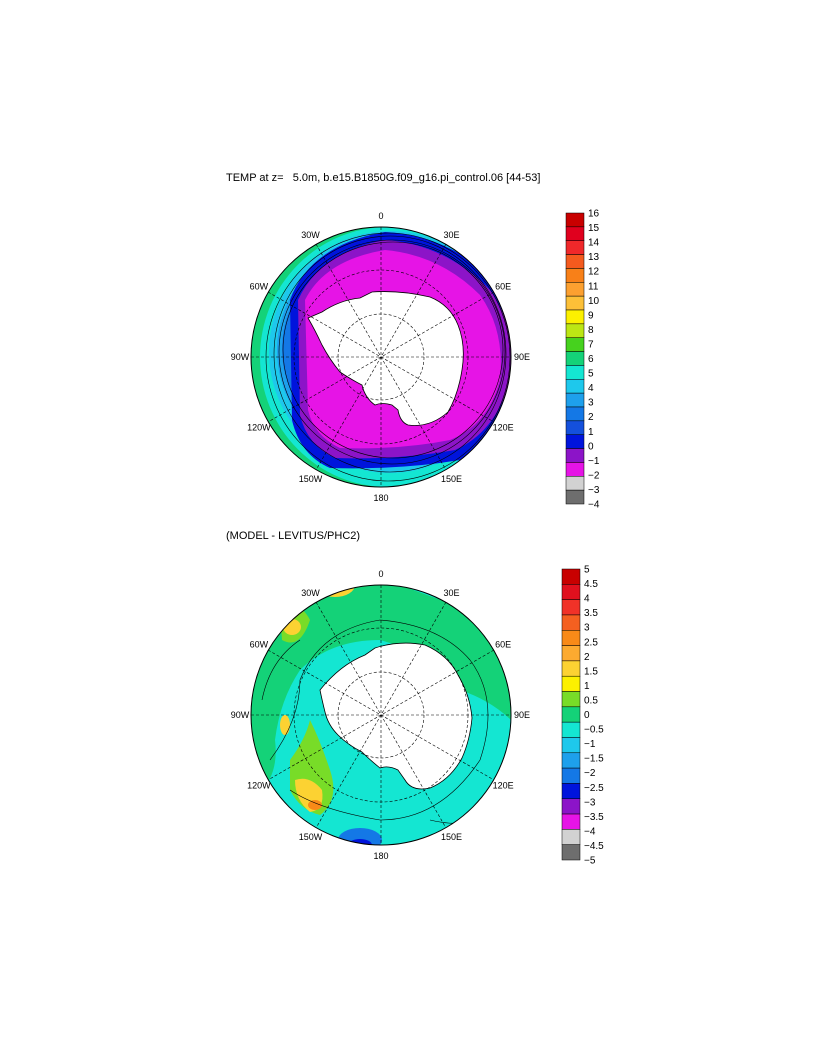  I want to click on lon-label: 90E, so click(522, 715).